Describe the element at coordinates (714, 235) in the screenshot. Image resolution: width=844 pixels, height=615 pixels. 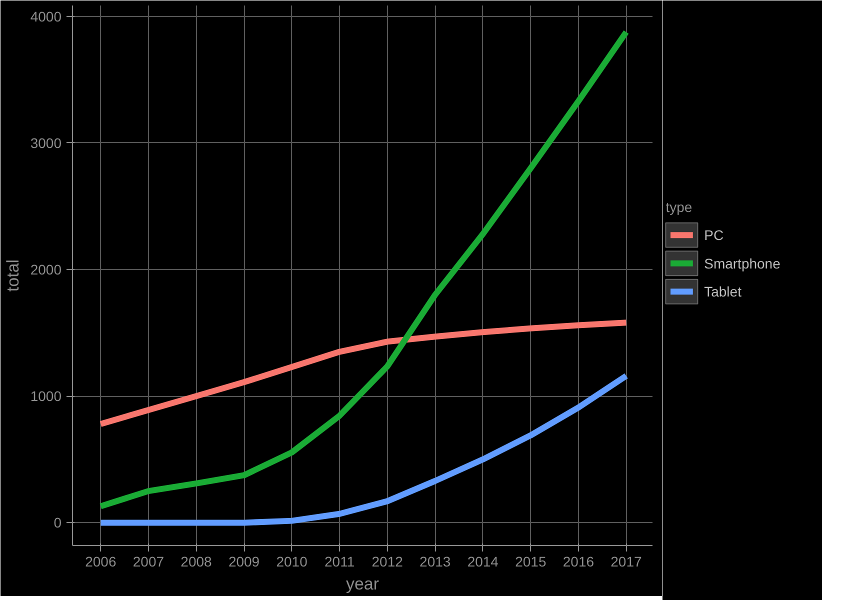
I see `legend-label: PC` at that location.